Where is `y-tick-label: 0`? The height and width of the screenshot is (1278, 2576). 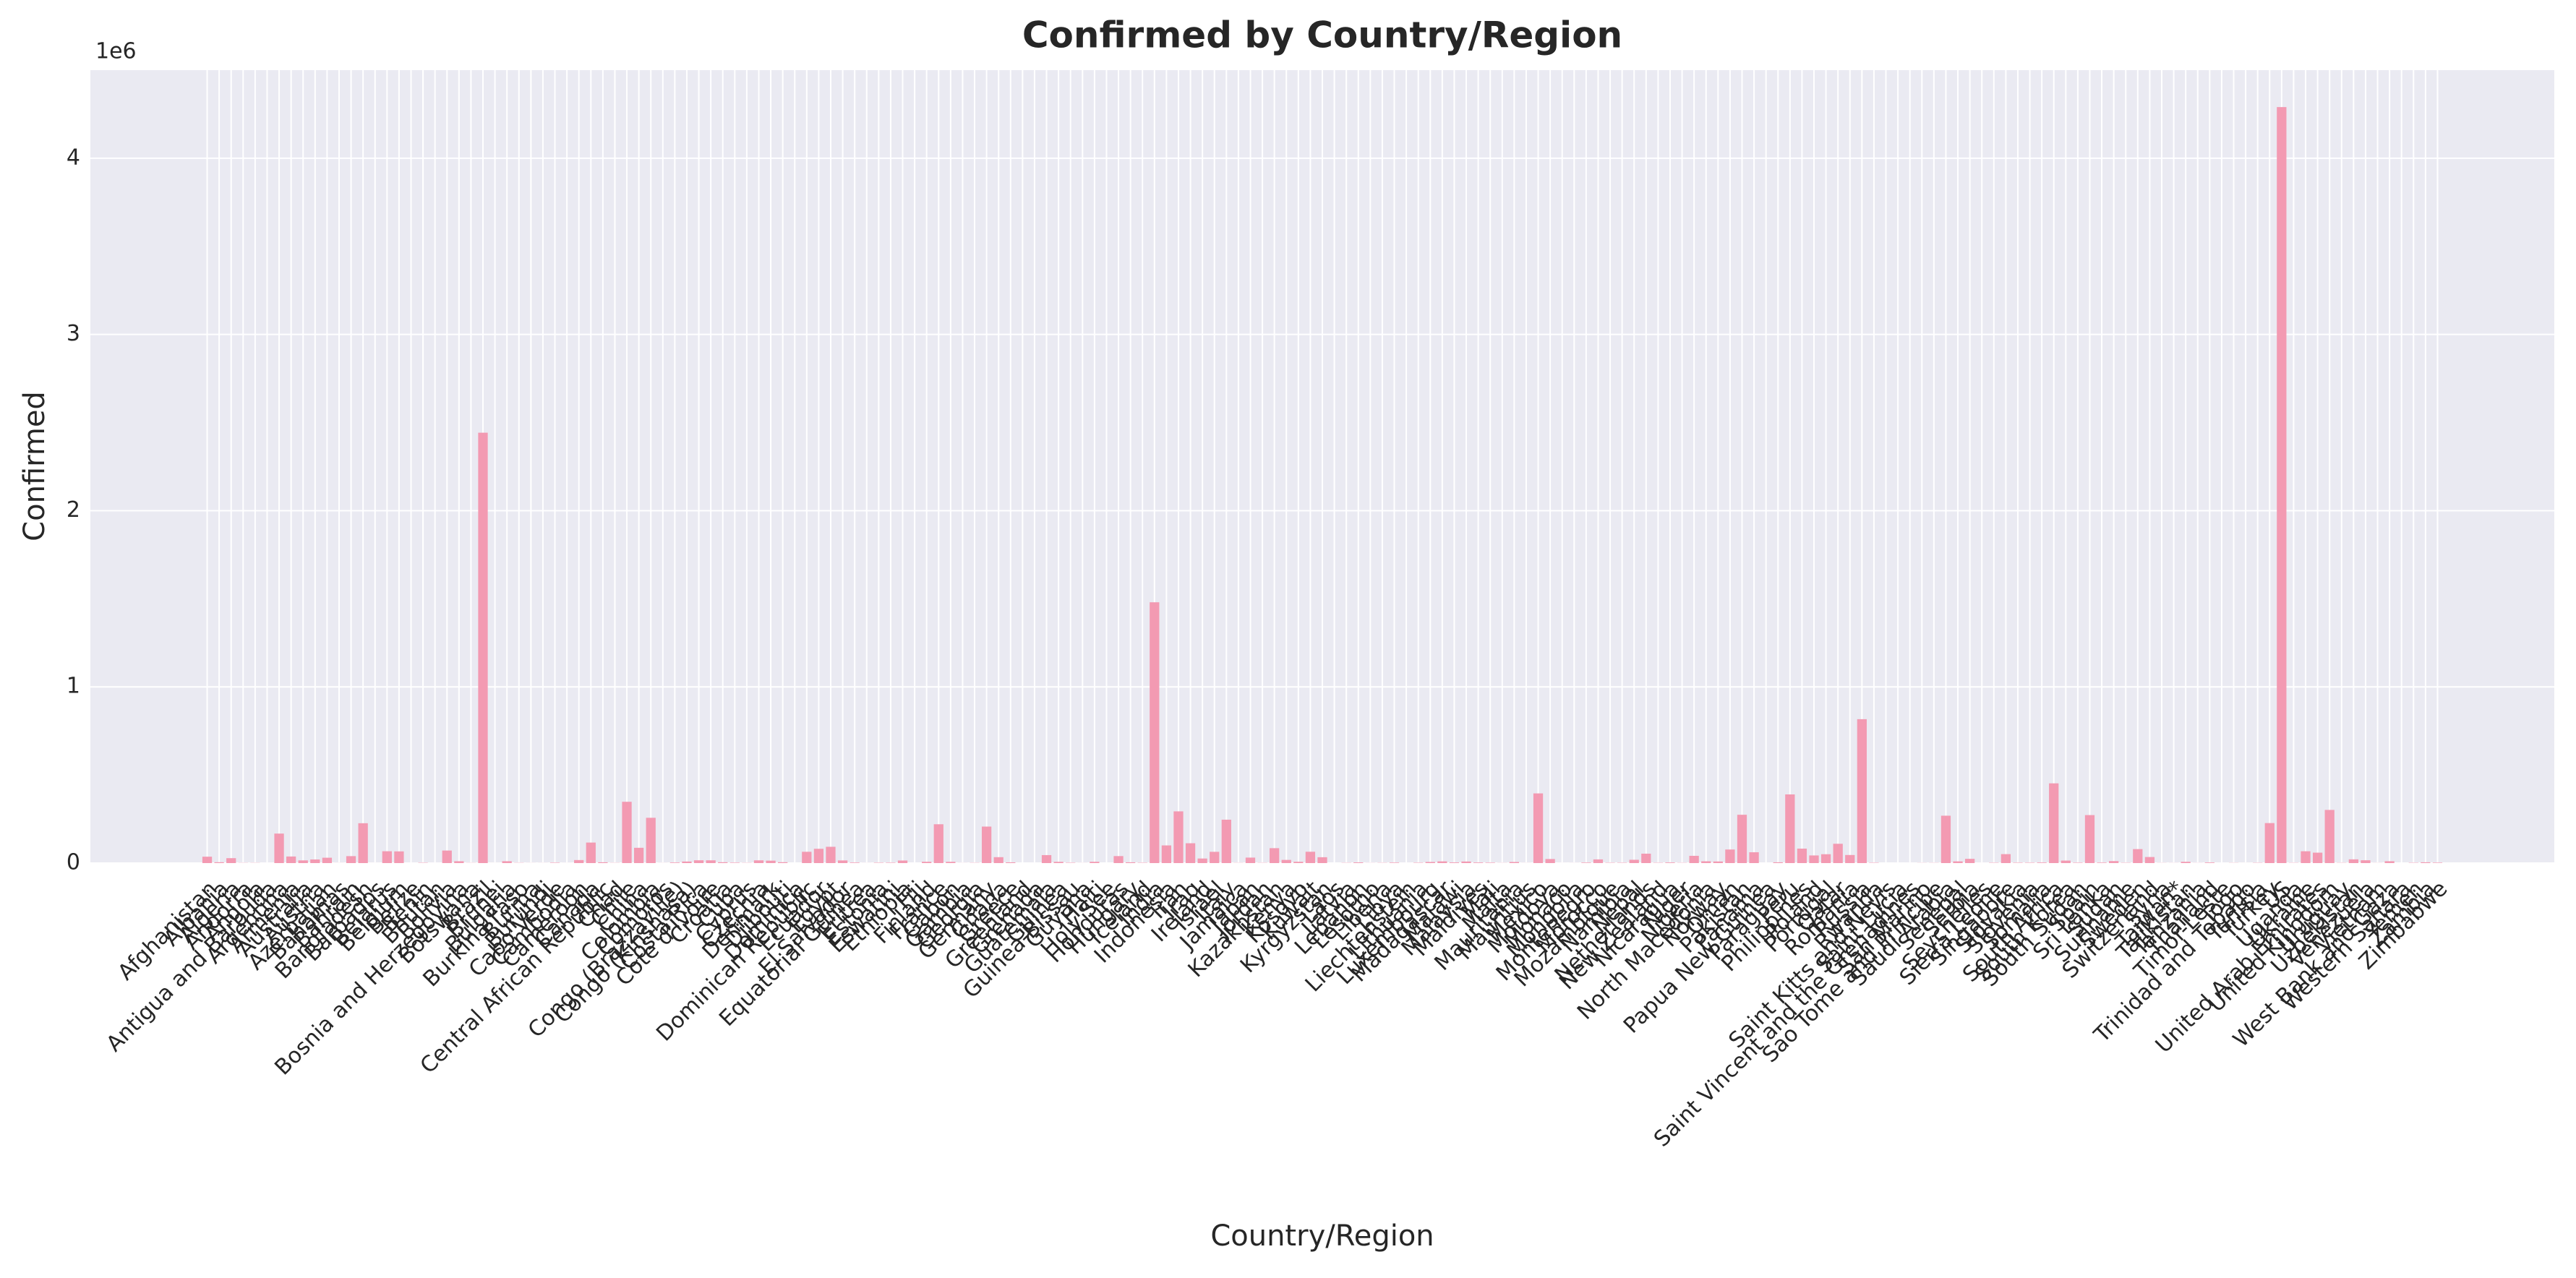
y-tick-label: 0 is located at coordinates (73, 862).